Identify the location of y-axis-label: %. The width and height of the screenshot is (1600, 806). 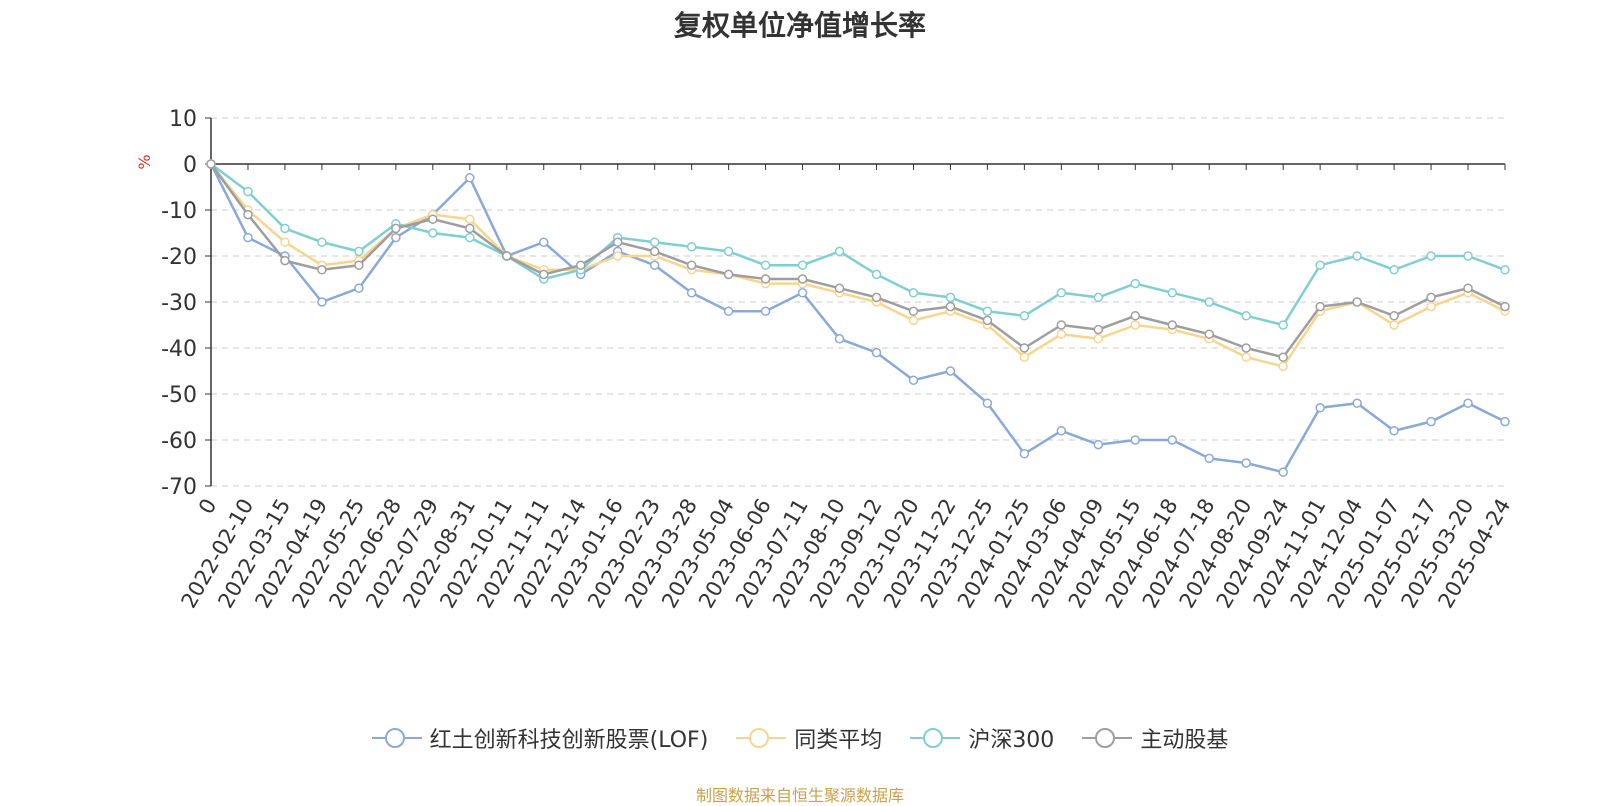
(144, 161).